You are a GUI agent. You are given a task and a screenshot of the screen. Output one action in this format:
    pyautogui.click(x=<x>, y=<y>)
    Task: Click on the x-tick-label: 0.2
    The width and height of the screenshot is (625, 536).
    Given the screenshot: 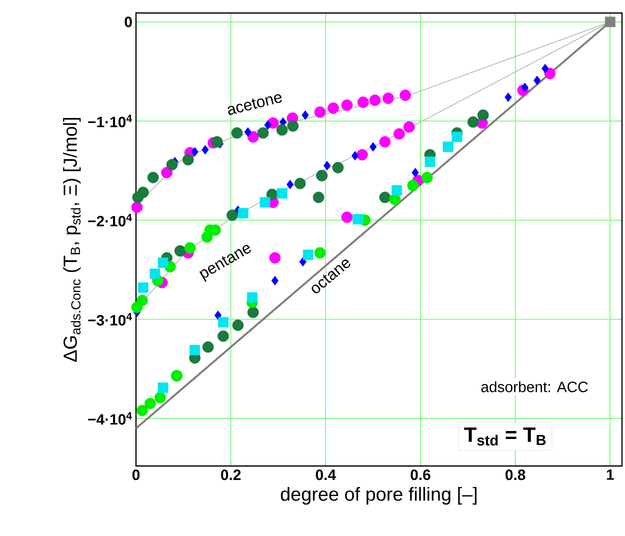 What is the action you would take?
    pyautogui.click(x=231, y=475)
    